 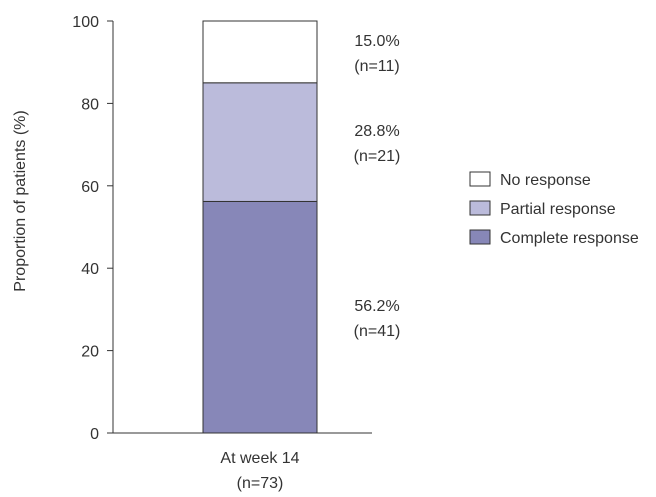 I want to click on legend-swatch-complete-response, so click(x=480, y=237).